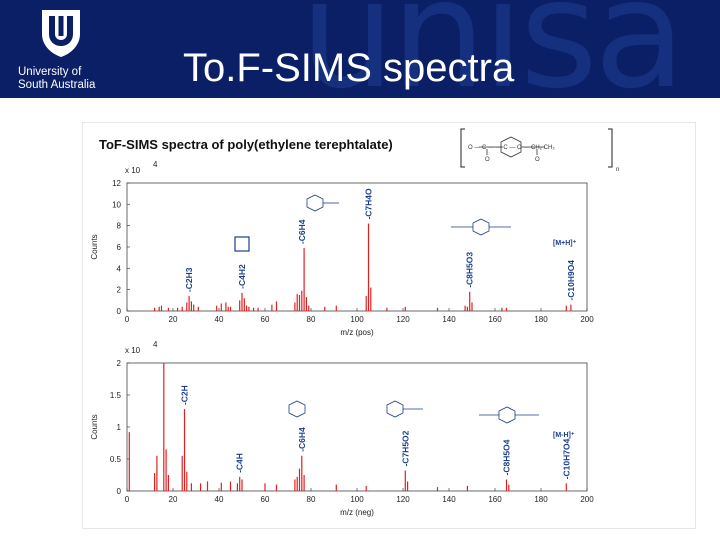  Describe the element at coordinates (537, 160) in the screenshot. I see `carbonyl-o-right: O` at that location.